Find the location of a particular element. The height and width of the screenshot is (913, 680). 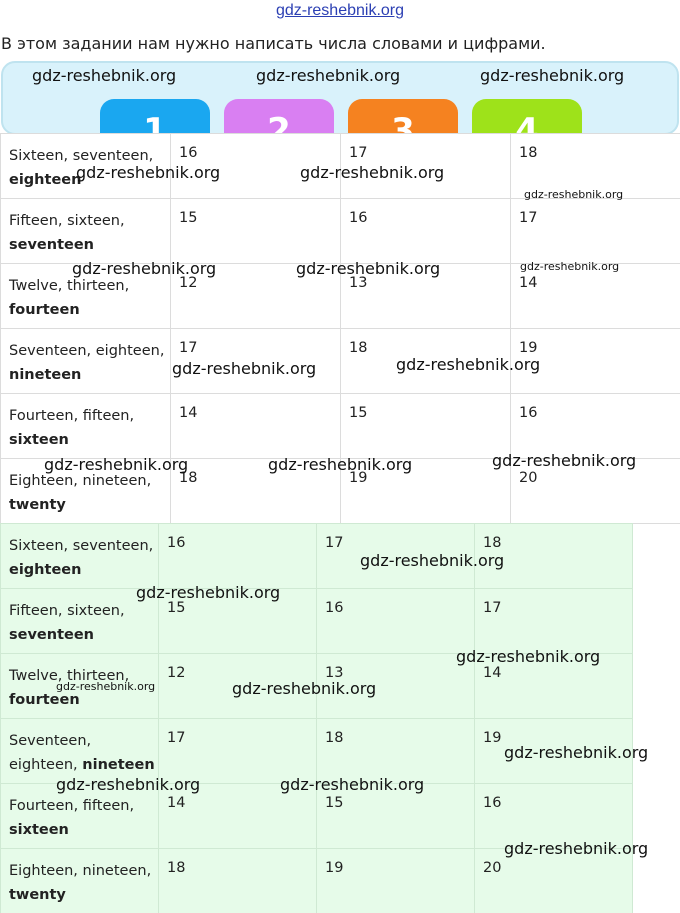

number-words-bold: eighteen is located at coordinates (45, 180).